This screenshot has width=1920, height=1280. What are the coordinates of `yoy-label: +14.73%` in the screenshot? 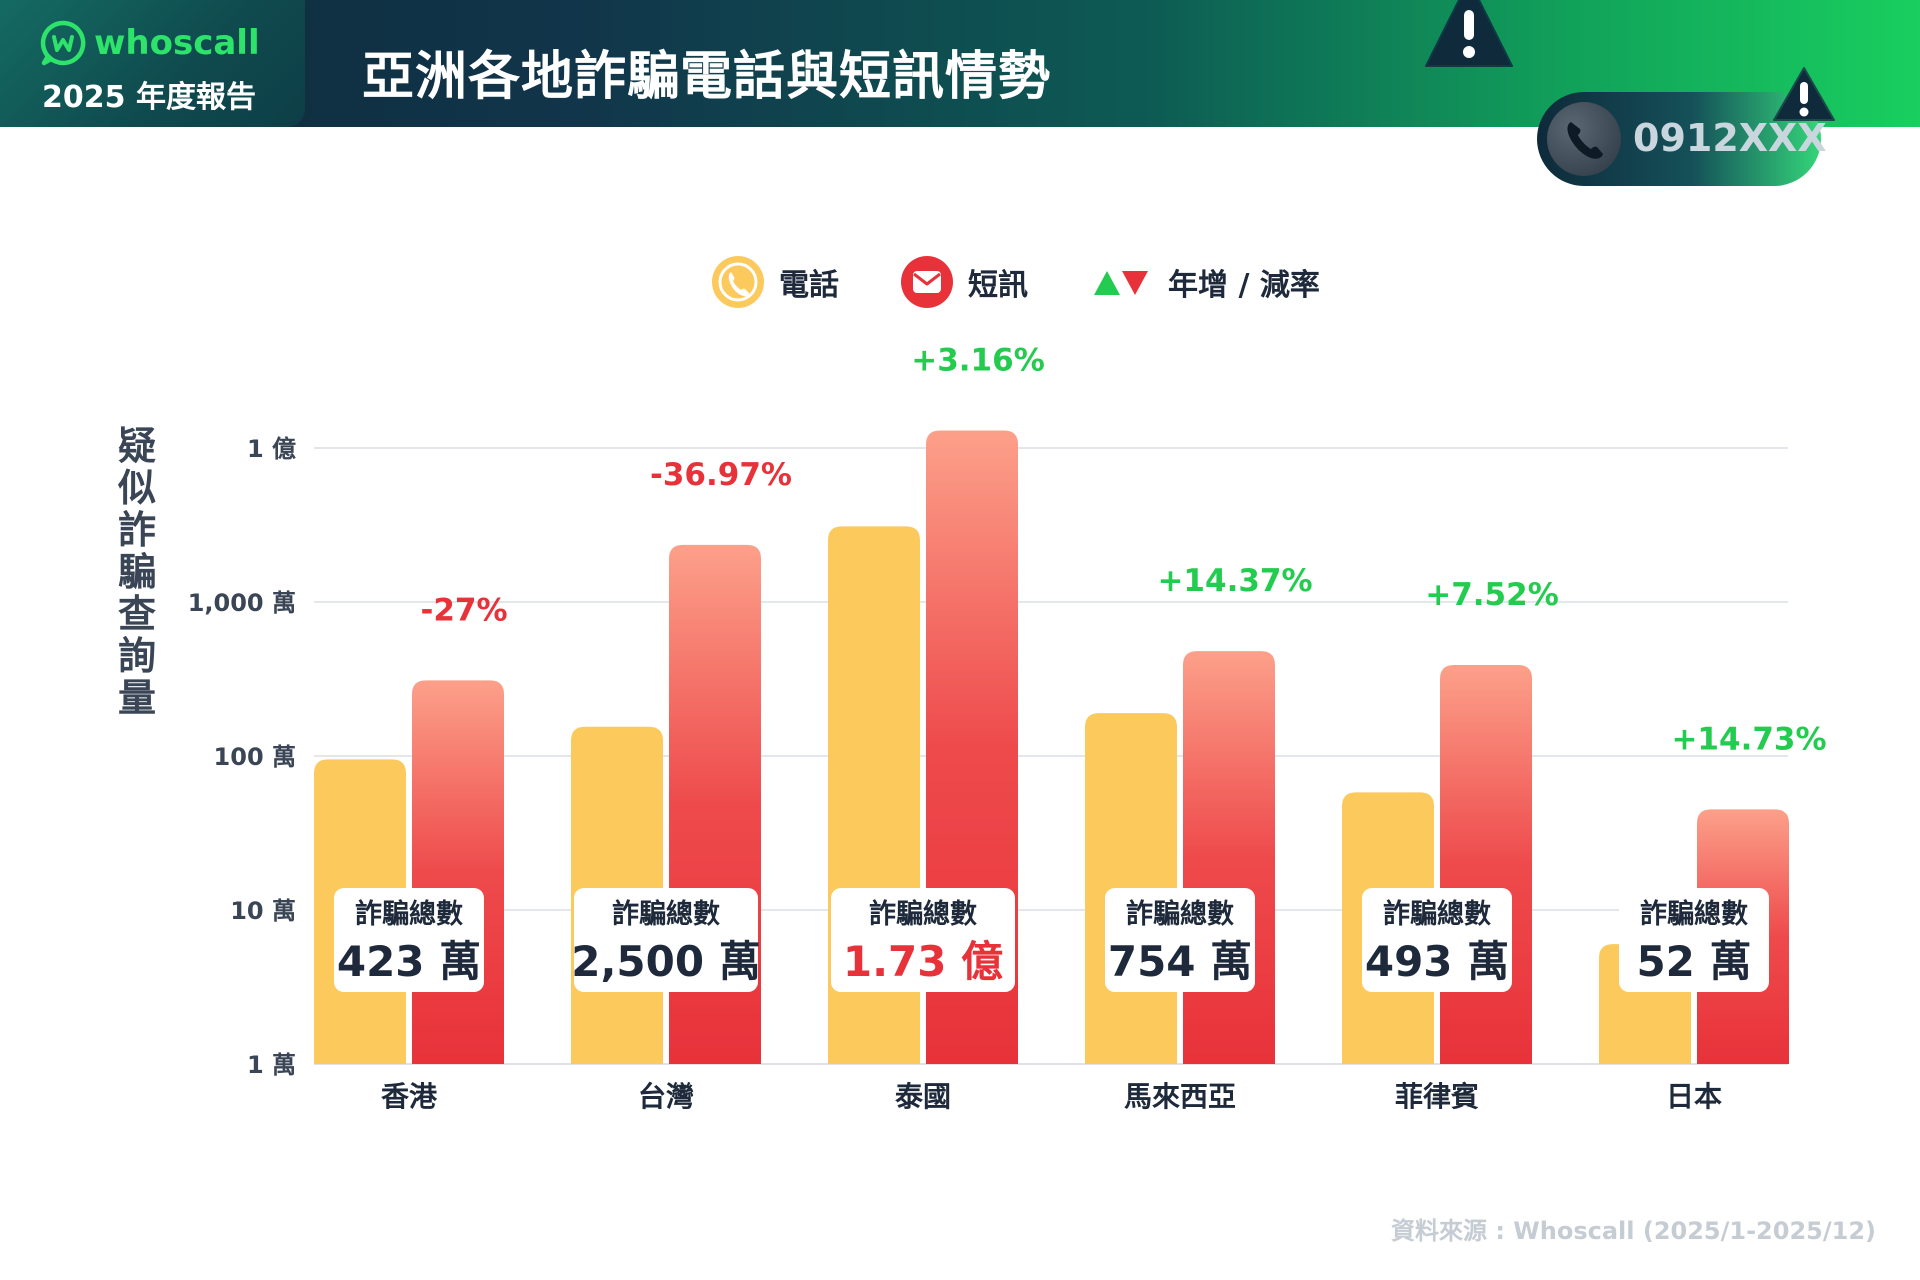 It's located at (1748, 739).